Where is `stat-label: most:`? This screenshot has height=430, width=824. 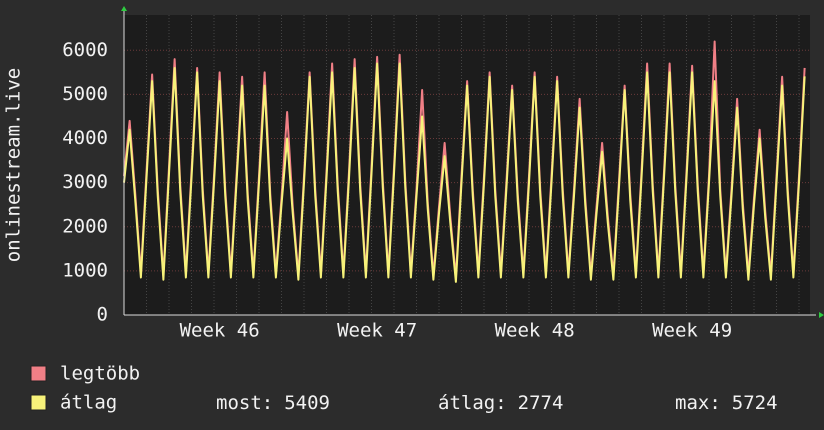 stat-label: most: is located at coordinates (244, 403).